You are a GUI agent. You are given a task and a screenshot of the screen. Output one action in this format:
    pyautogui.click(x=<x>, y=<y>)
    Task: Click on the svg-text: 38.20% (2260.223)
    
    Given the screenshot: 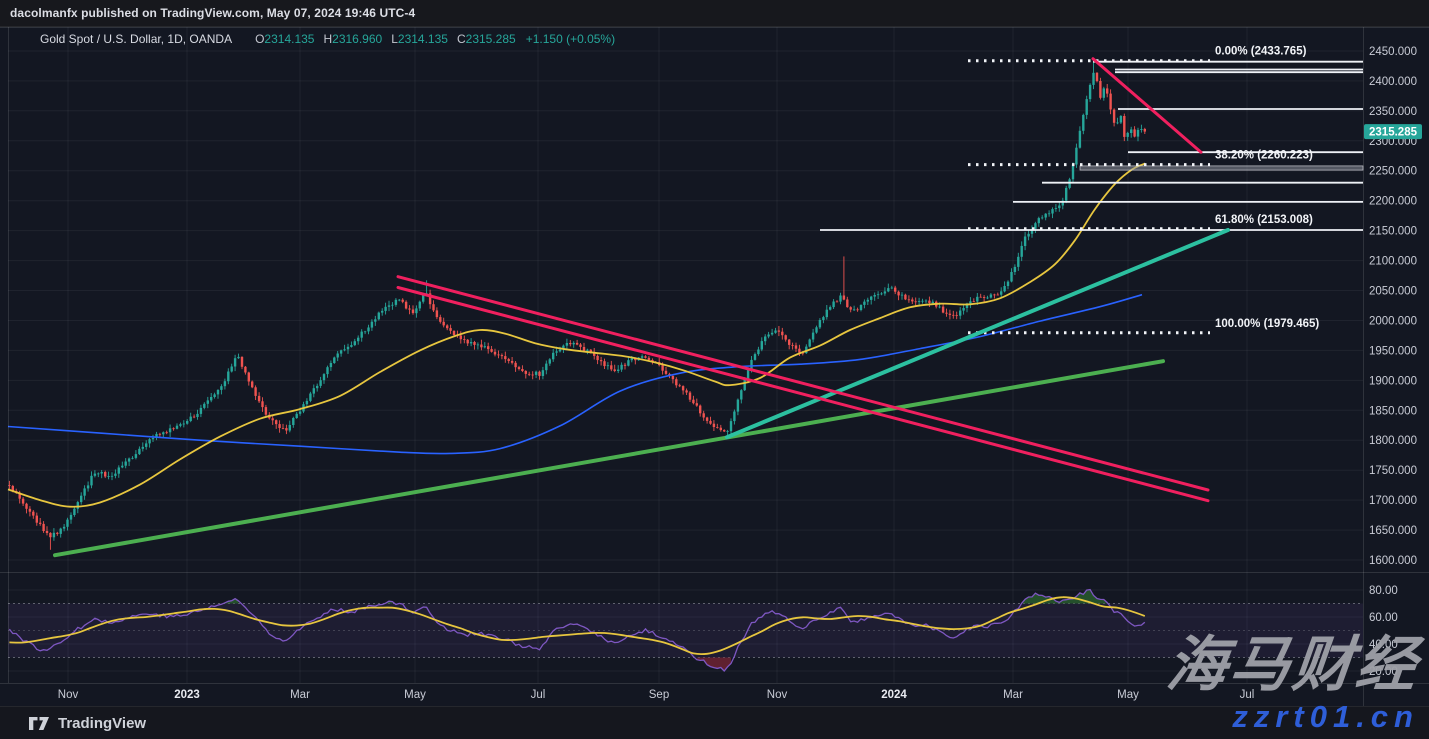 What is the action you would take?
    pyautogui.click(x=1264, y=156)
    